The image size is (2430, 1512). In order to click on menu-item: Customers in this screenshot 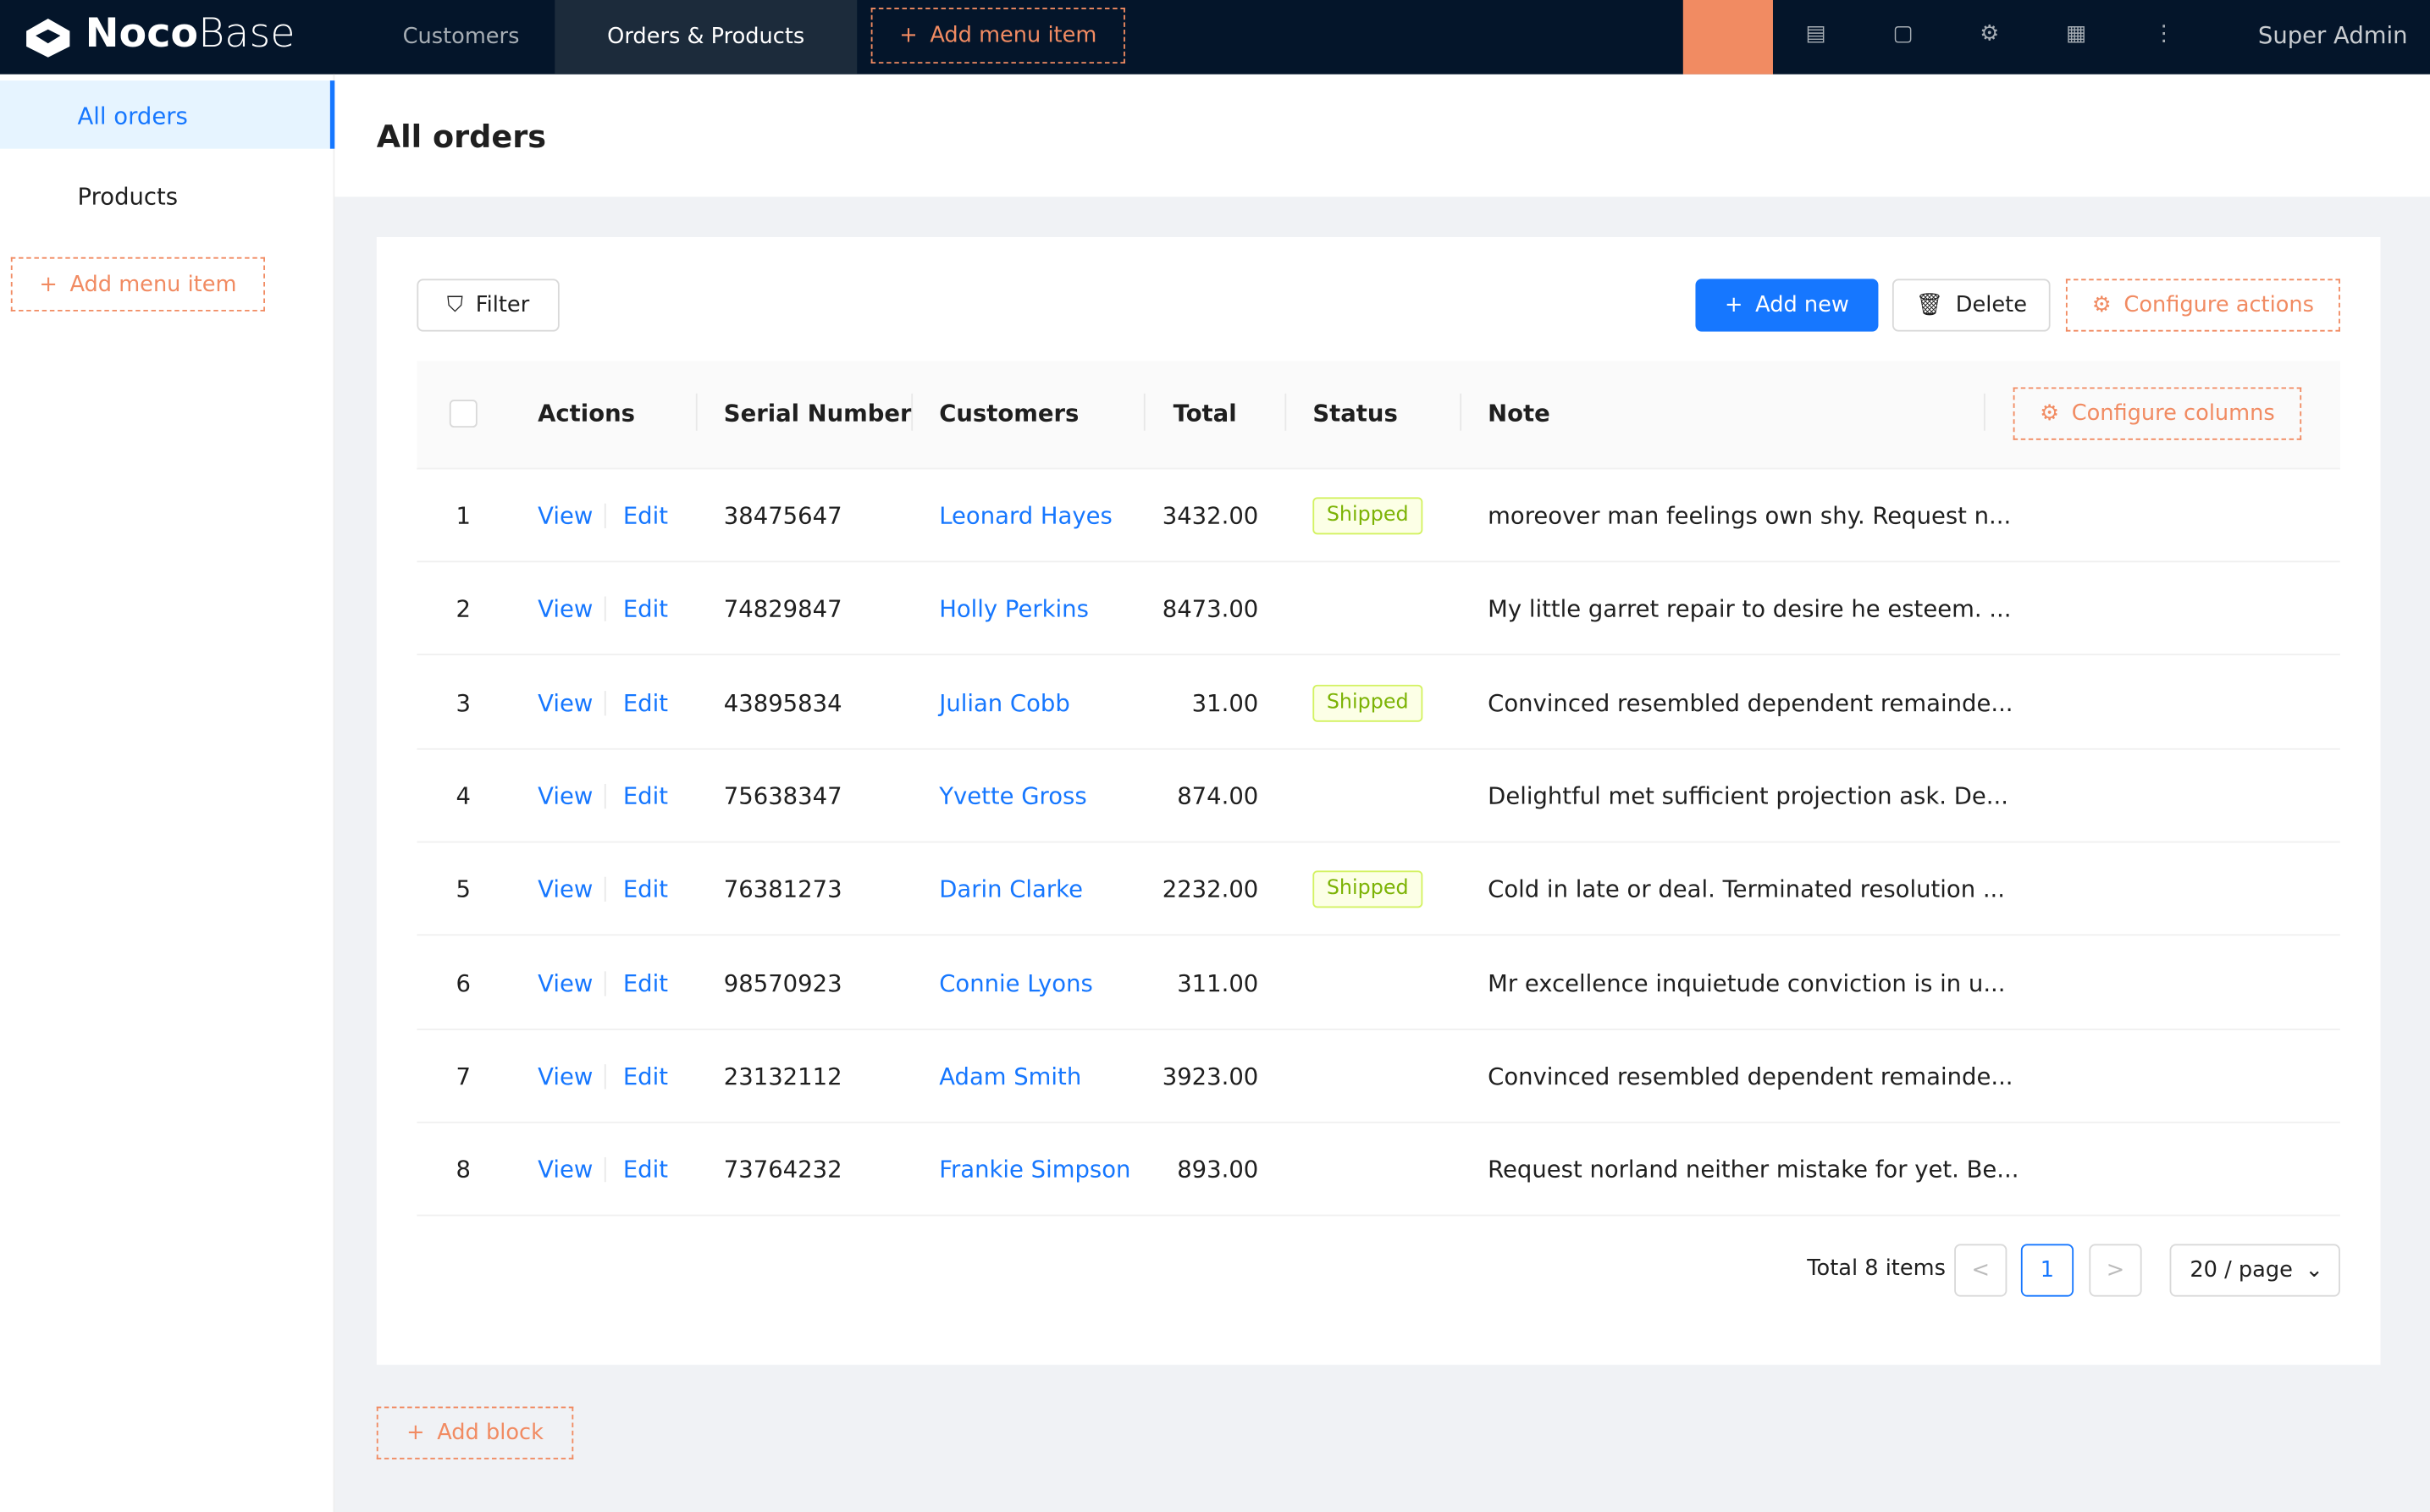, I will do `click(461, 37)`.